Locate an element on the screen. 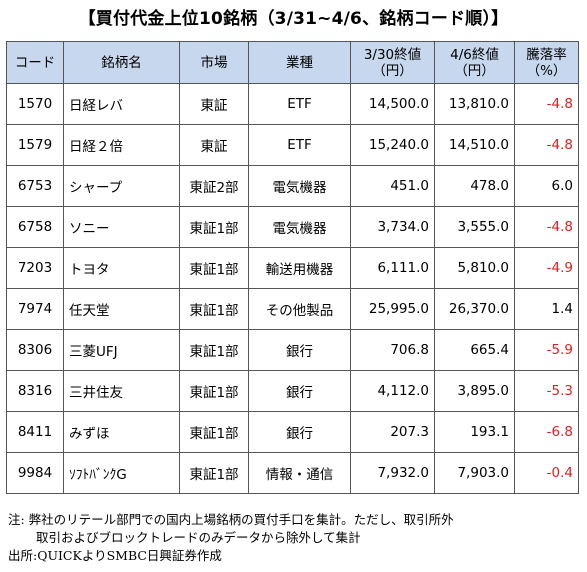 The width and height of the screenshot is (587, 572). cell-name: 三菱UFJ is located at coordinates (121, 350).